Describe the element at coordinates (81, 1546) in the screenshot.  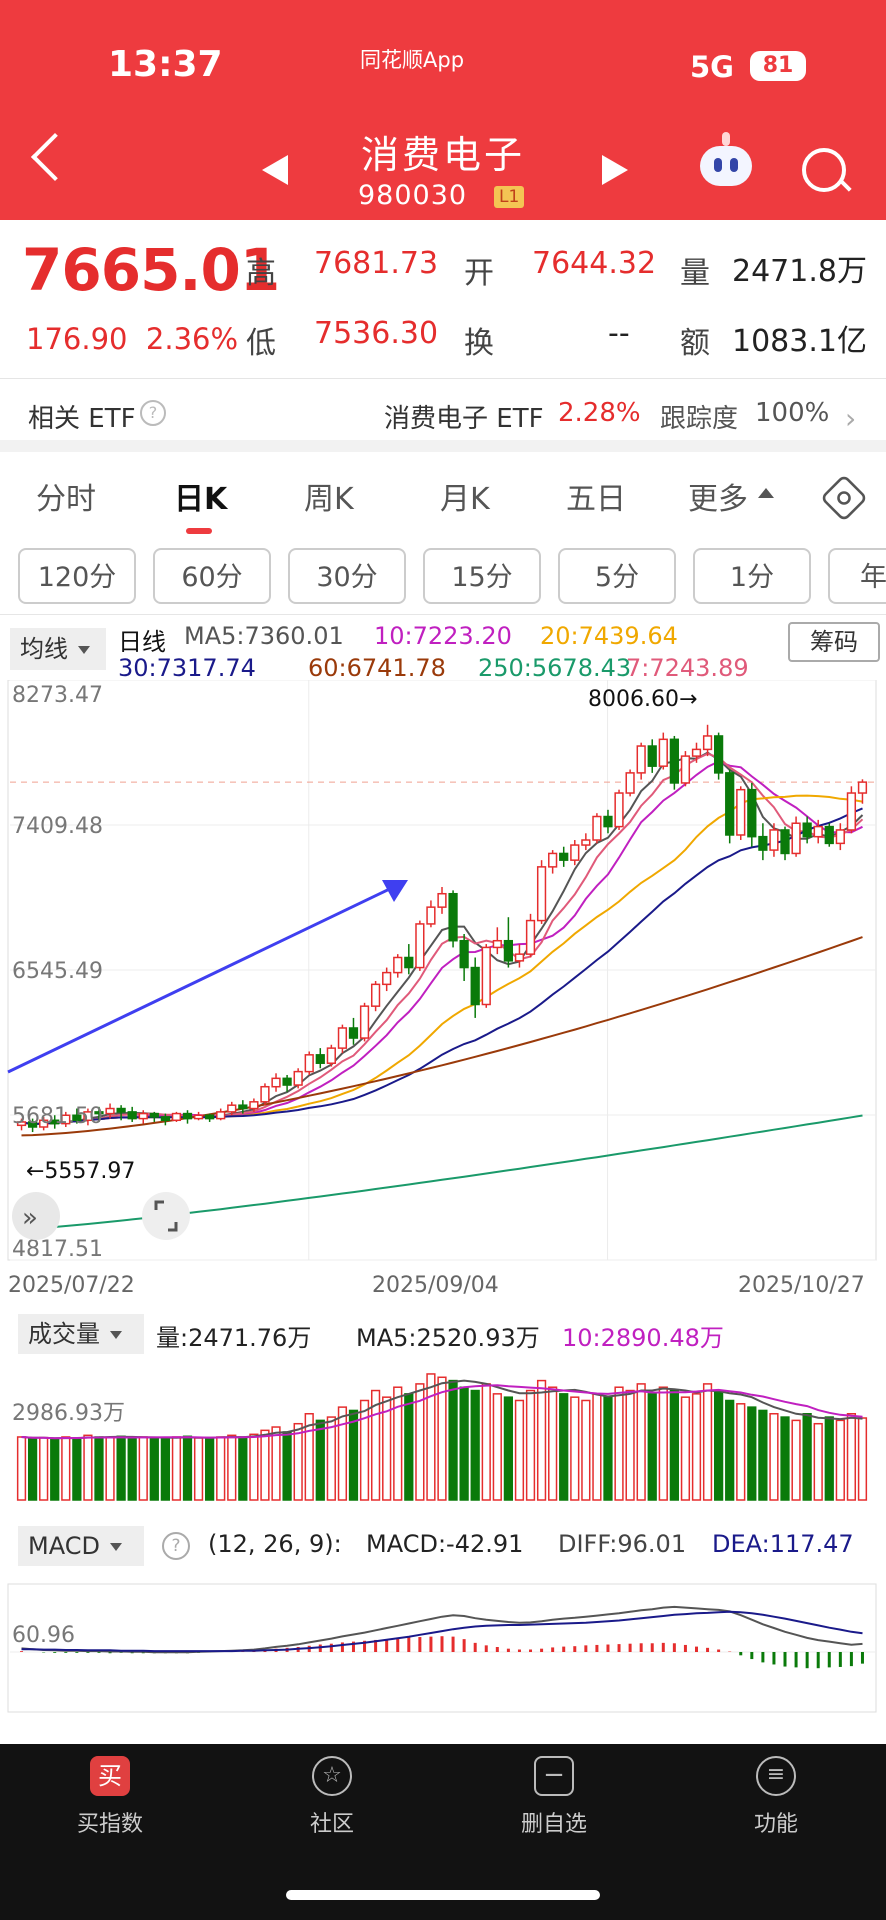
I see `macd-indicator-select: MACD` at that location.